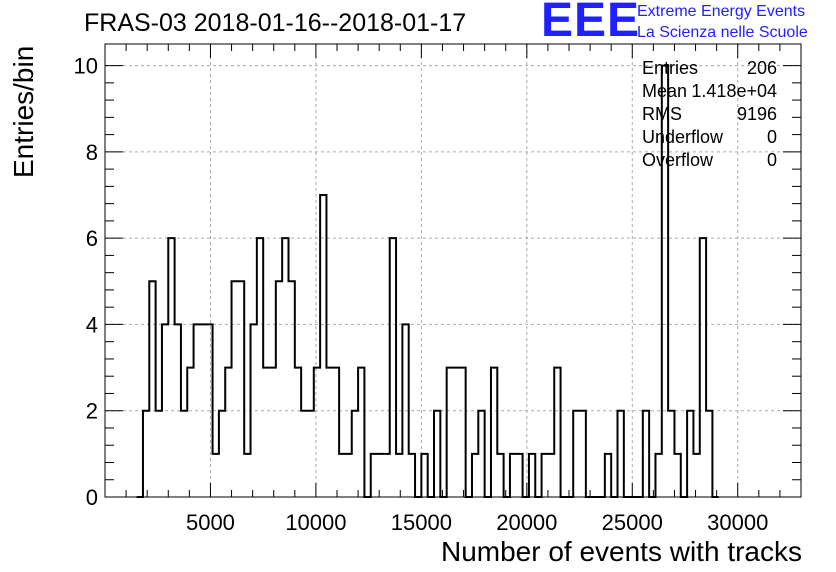 This screenshot has width=836, height=572. What do you see at coordinates (92, 324) in the screenshot?
I see `y-tick-label: 4` at bounding box center [92, 324].